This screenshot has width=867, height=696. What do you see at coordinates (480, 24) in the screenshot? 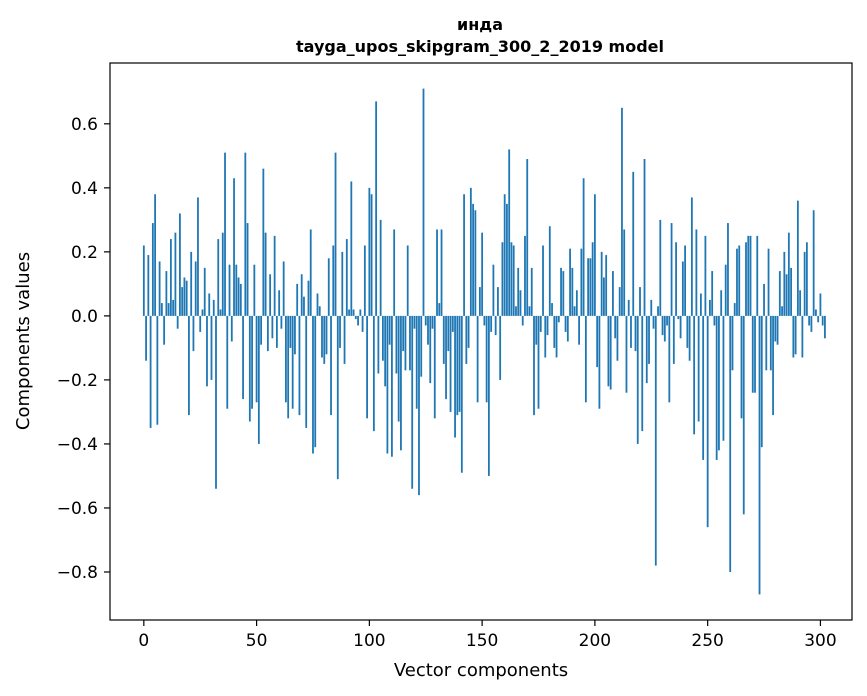
I see `chart-title: инда` at bounding box center [480, 24].